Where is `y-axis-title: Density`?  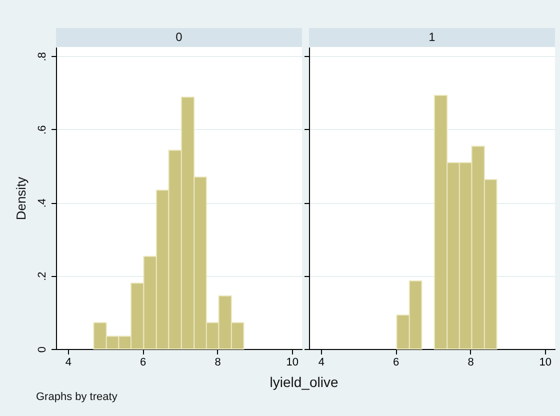
y-axis-title: Density is located at coordinates (21, 198).